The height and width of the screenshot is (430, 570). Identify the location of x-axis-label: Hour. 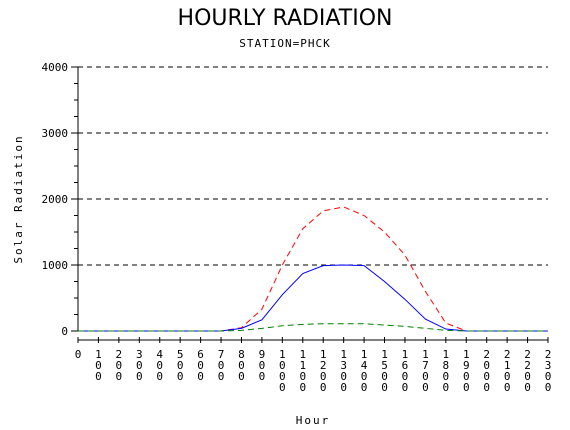
(313, 420).